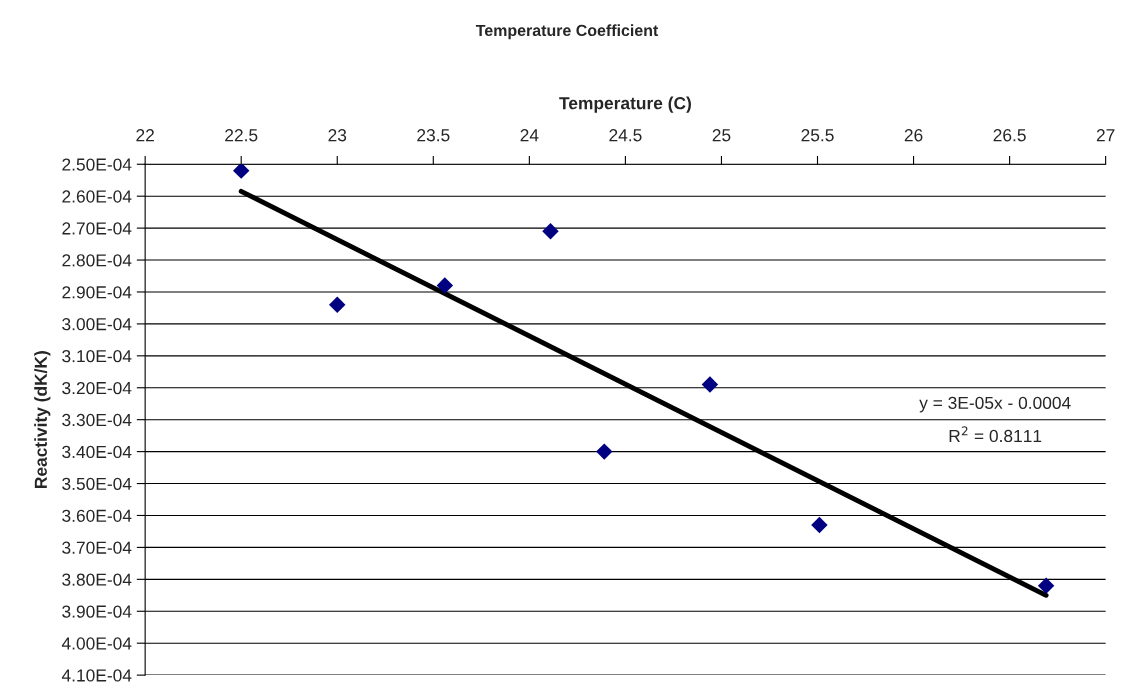 Image resolution: width=1134 pixels, height=696 pixels. What do you see at coordinates (96, 643) in the screenshot?
I see `y-tick-label: 4.00E-04` at bounding box center [96, 643].